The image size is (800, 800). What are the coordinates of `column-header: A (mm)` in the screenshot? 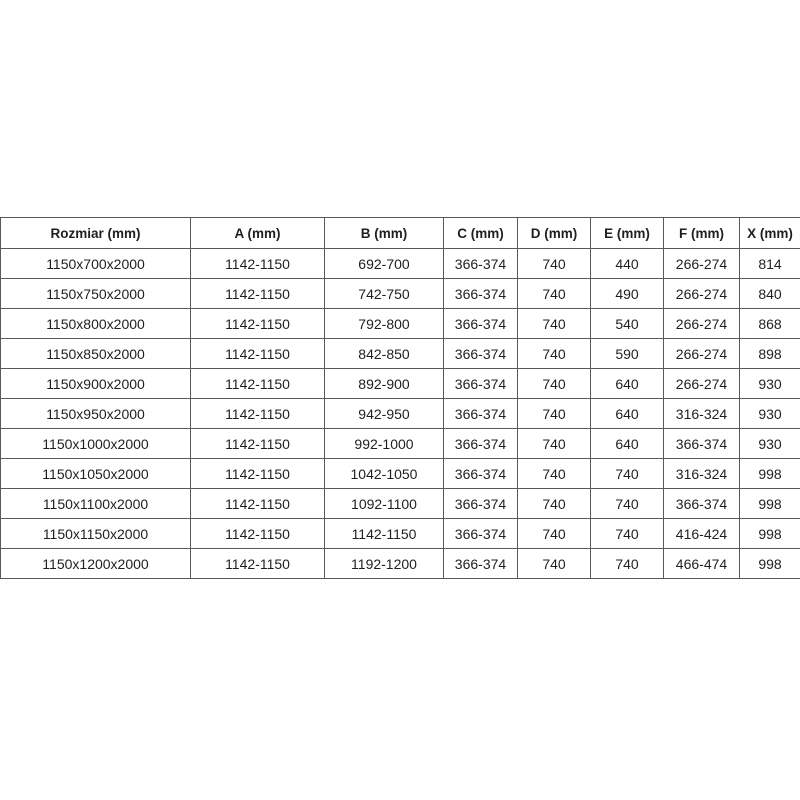 It's located at (257, 233).